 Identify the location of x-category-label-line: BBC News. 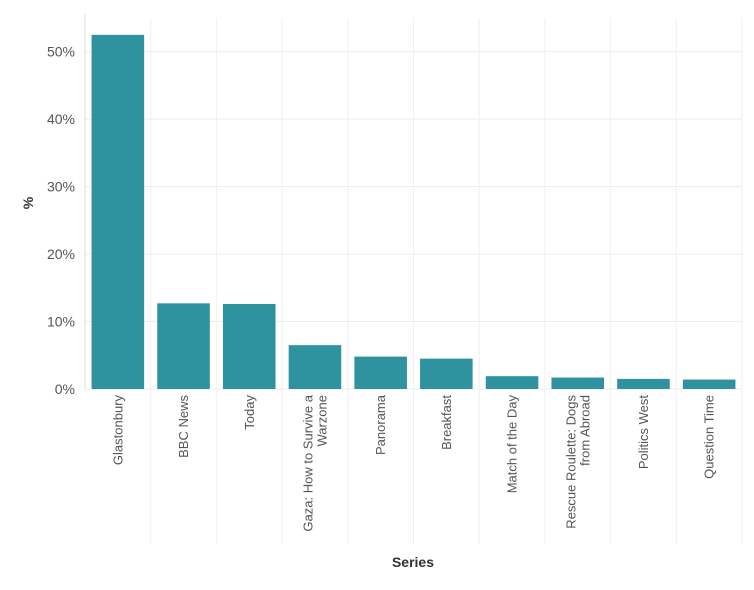
(183, 426).